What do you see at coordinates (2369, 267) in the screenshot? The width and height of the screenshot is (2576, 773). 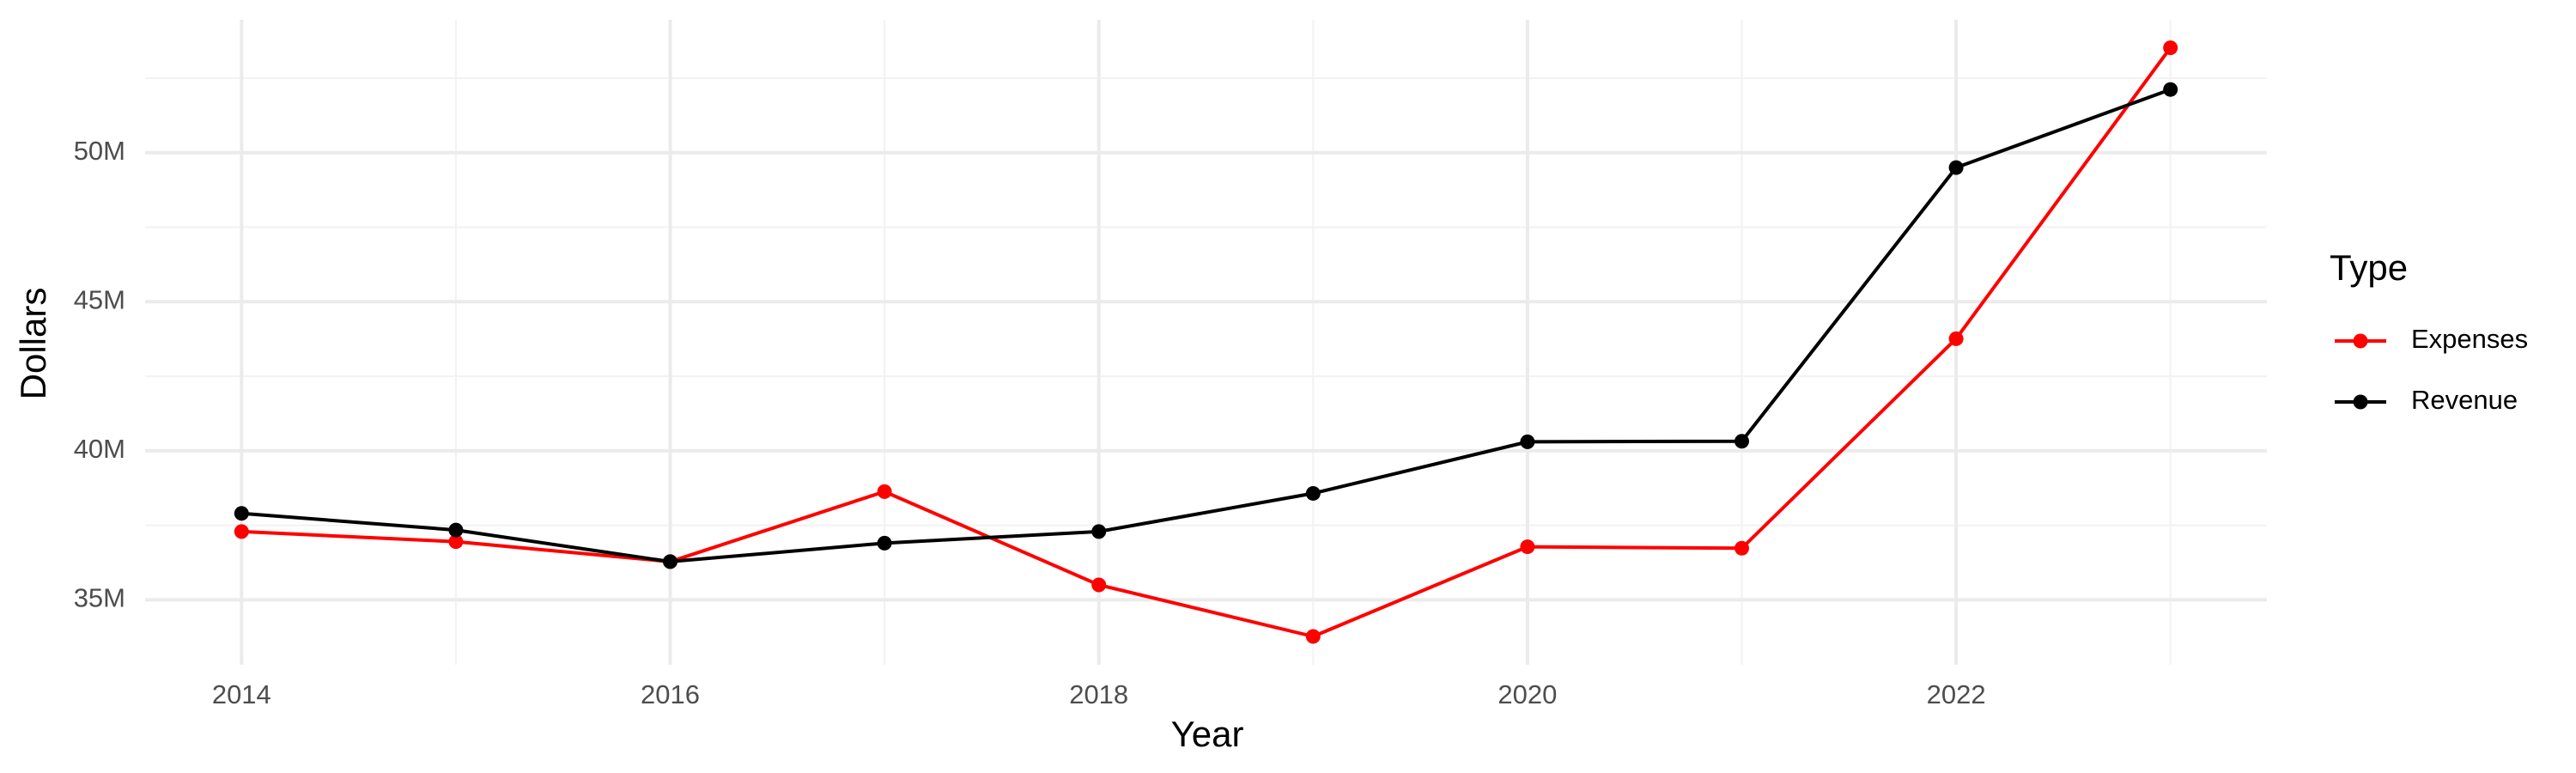 I see `legend-title: Type` at bounding box center [2369, 267].